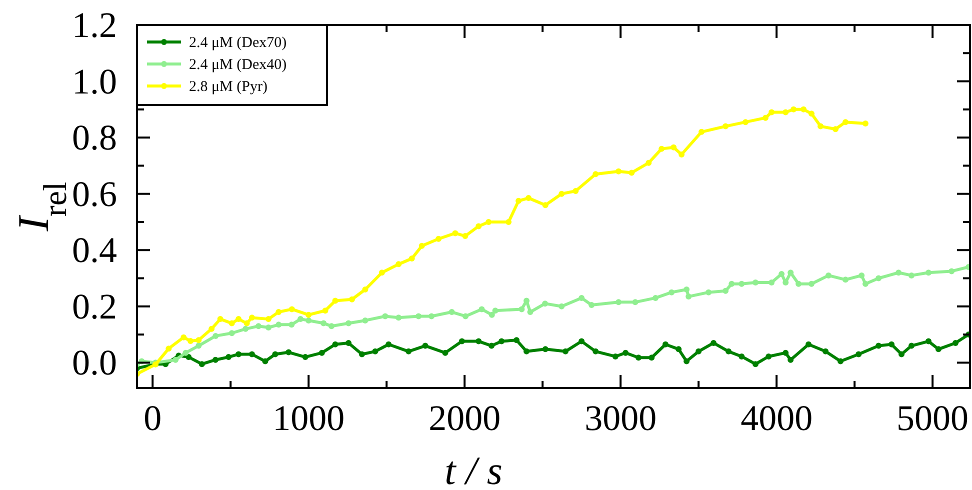 This screenshot has width=972, height=490. I want to click on x-tick-label: 0, so click(153, 418).